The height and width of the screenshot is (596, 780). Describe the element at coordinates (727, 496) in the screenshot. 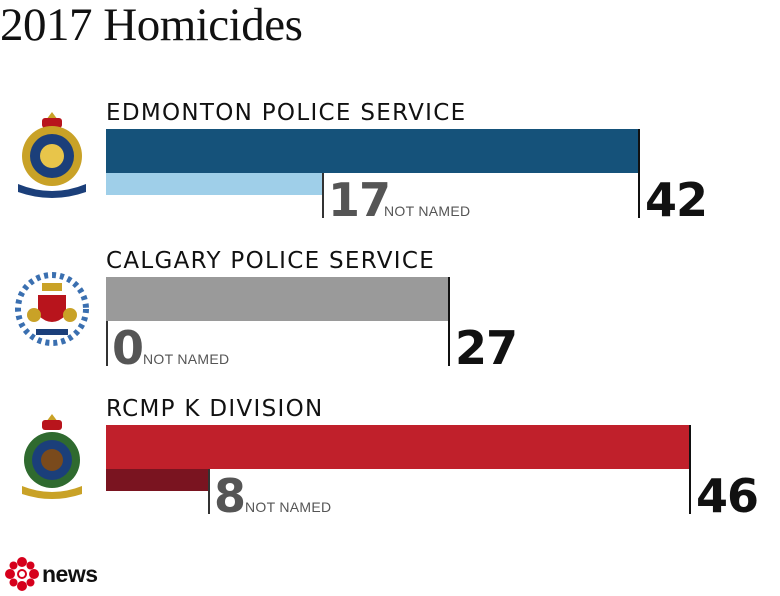

I see `total-value-label: 46` at that location.